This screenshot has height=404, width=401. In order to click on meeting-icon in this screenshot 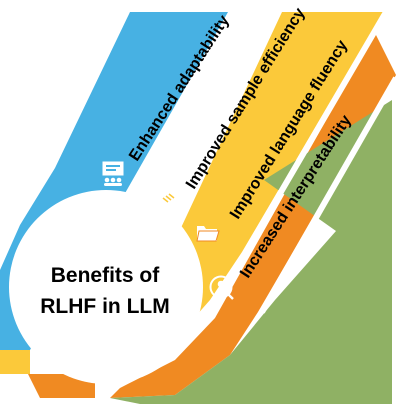, I will do `click(113, 173)`.